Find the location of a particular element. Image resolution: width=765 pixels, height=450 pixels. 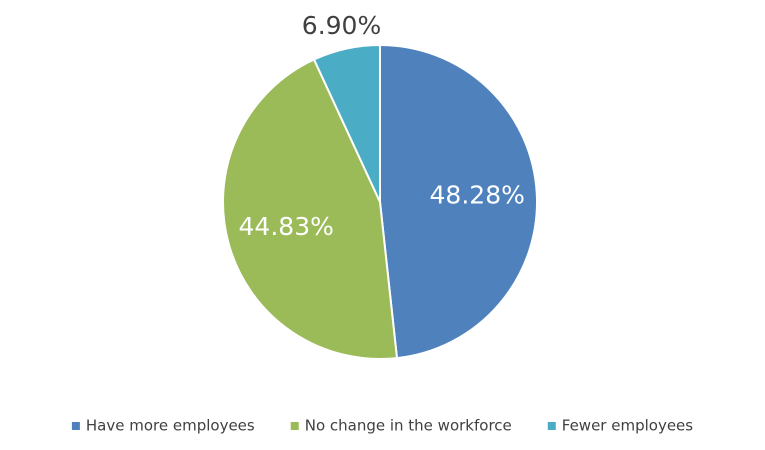

data-label: 6.90% is located at coordinates (341, 25).